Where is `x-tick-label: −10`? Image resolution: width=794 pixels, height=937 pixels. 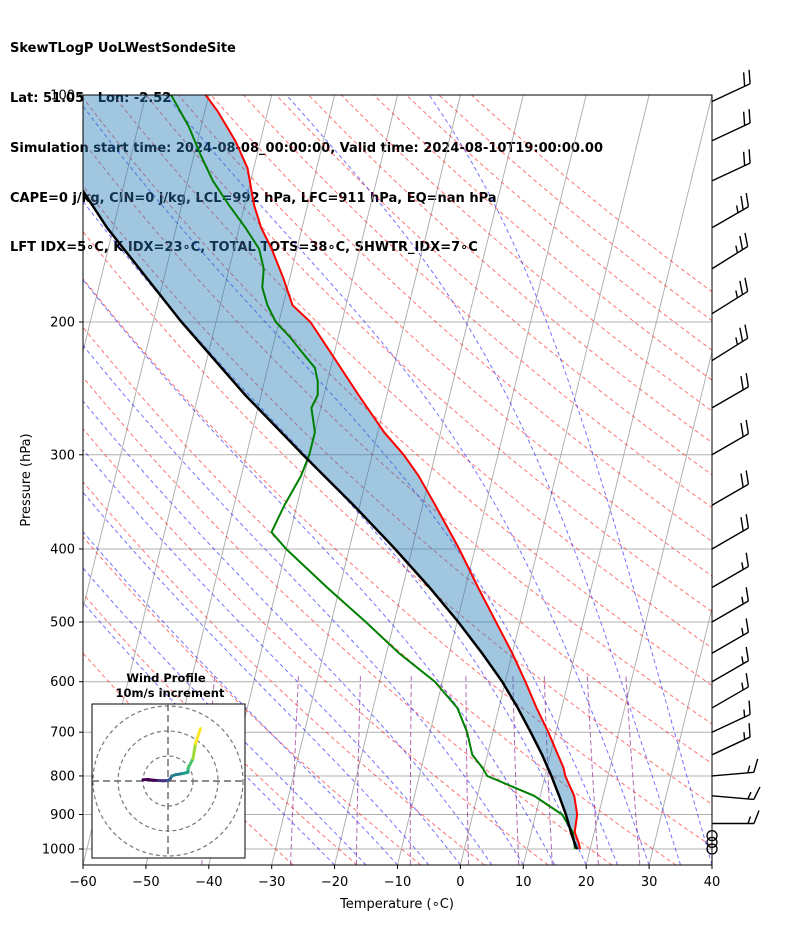 x-tick-label: −10 is located at coordinates (397, 882).